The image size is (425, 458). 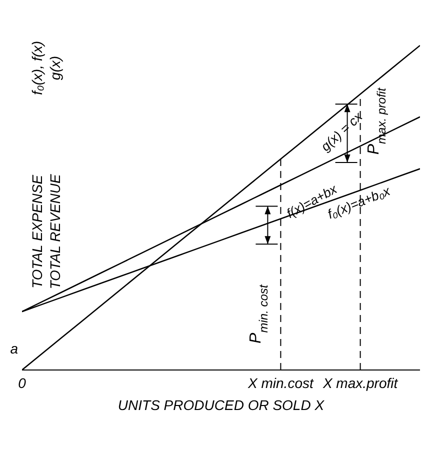 I want to click on y-axis-title: TOTAL EXPENSE TOTAL REVENUE, so click(x=46, y=232).